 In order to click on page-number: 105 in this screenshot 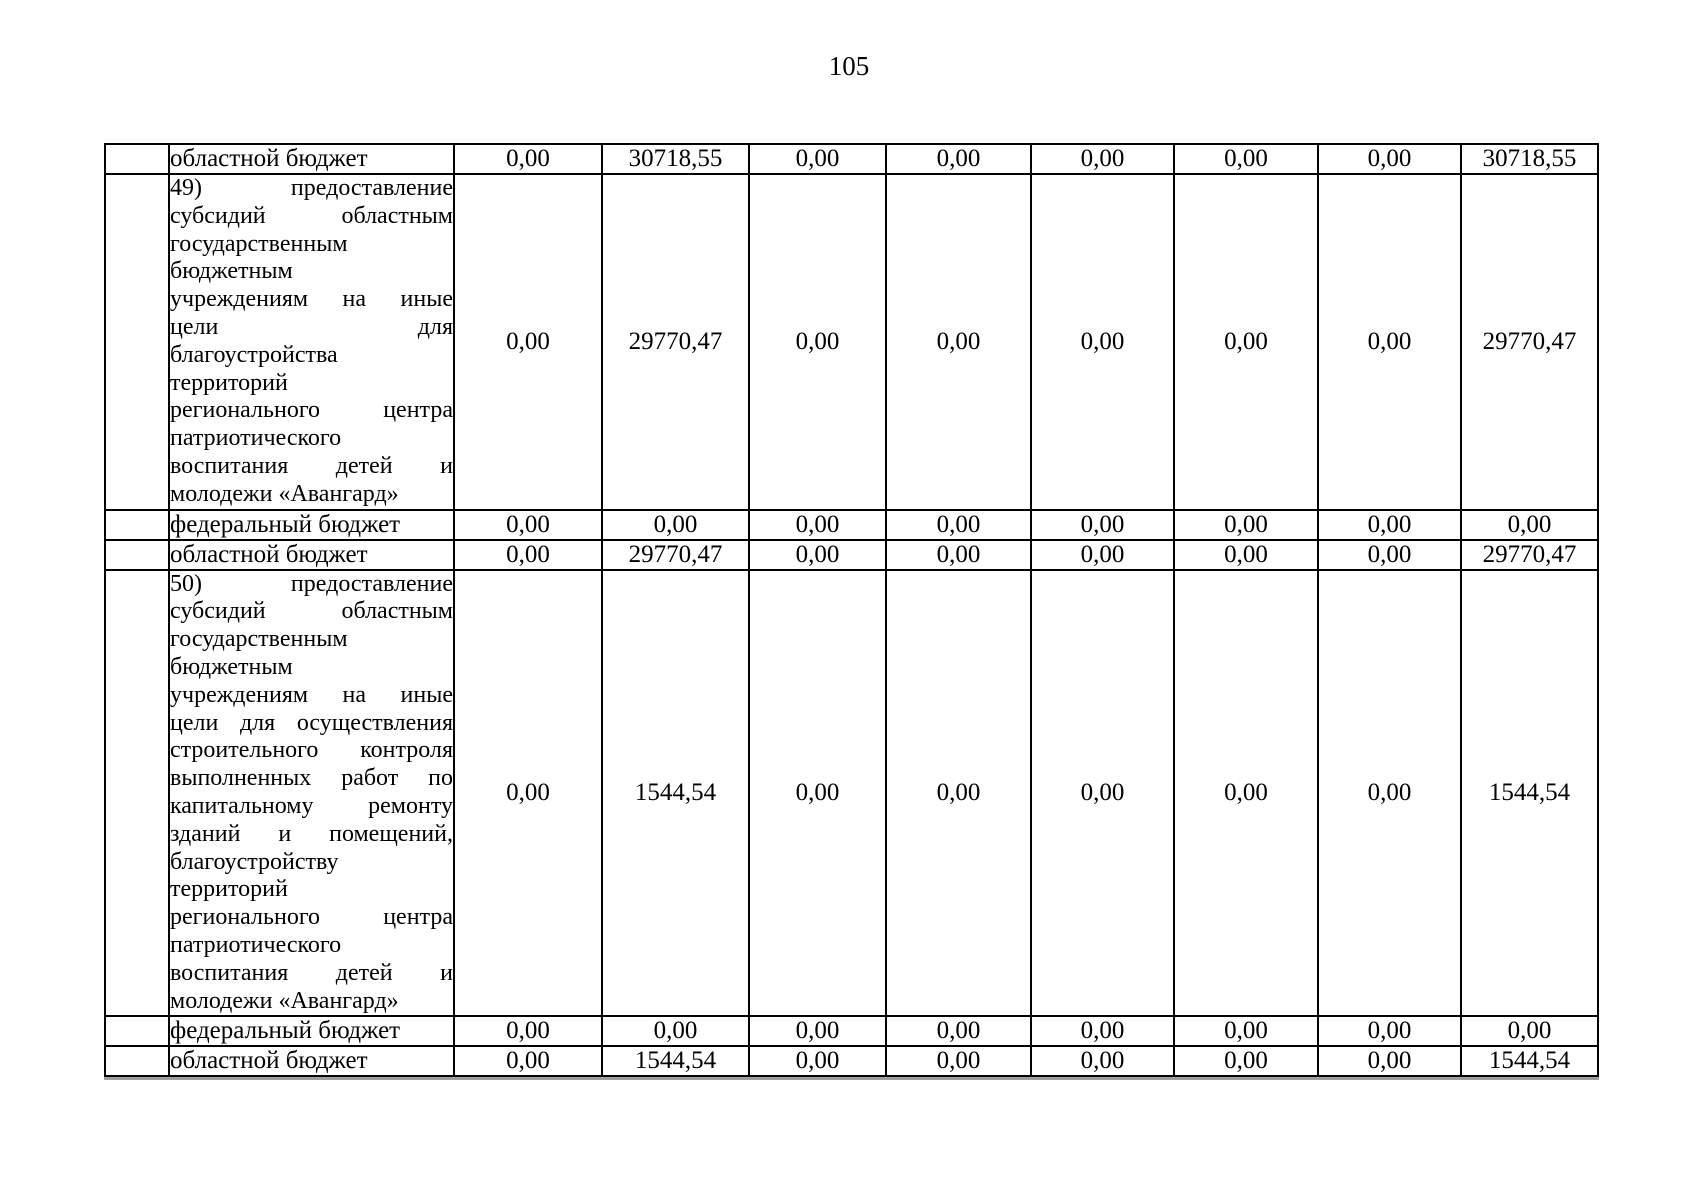, I will do `click(849, 66)`.